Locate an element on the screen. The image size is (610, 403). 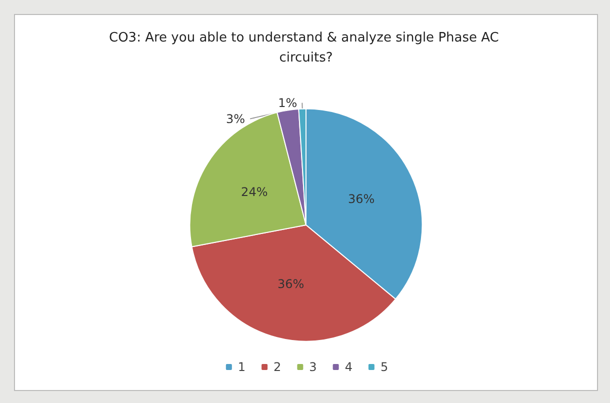
data-label: 3% is located at coordinates (236, 119).